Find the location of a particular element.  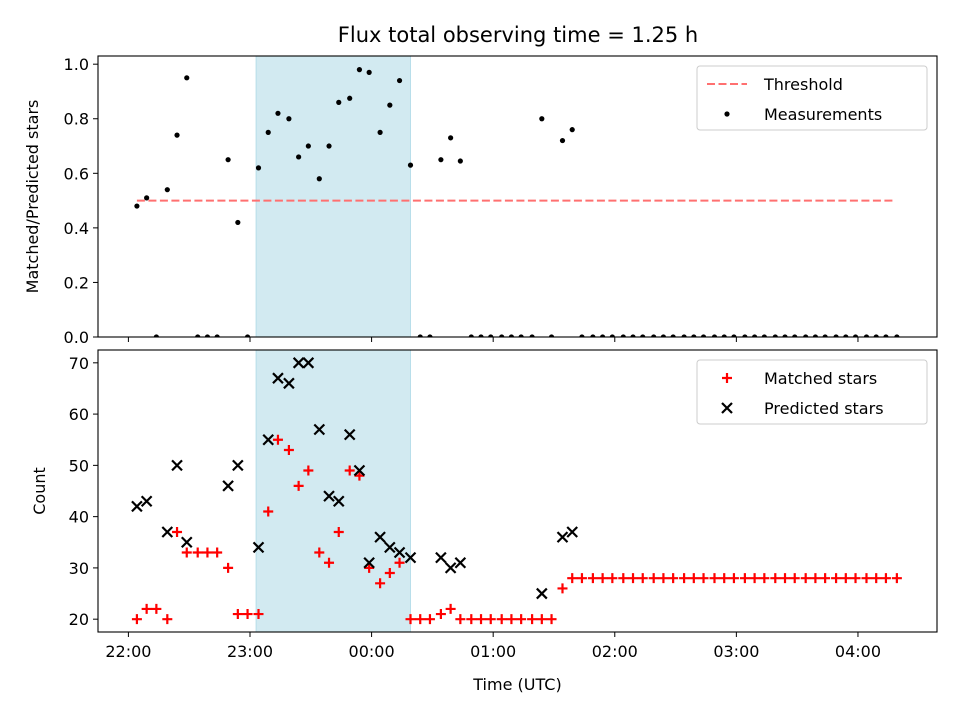

top-ytick-label: 0.6 is located at coordinates (76, 173).